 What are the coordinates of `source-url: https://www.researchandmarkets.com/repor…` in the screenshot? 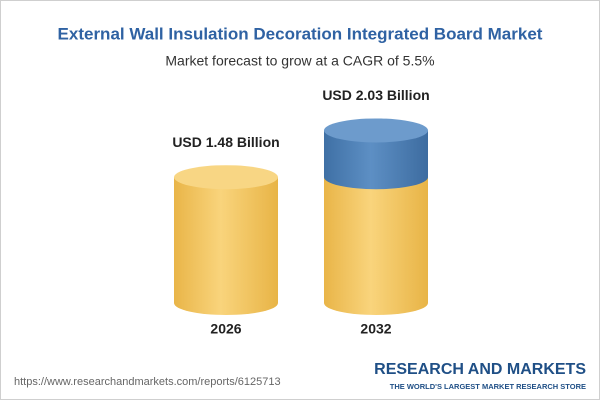 It's located at (147, 382).